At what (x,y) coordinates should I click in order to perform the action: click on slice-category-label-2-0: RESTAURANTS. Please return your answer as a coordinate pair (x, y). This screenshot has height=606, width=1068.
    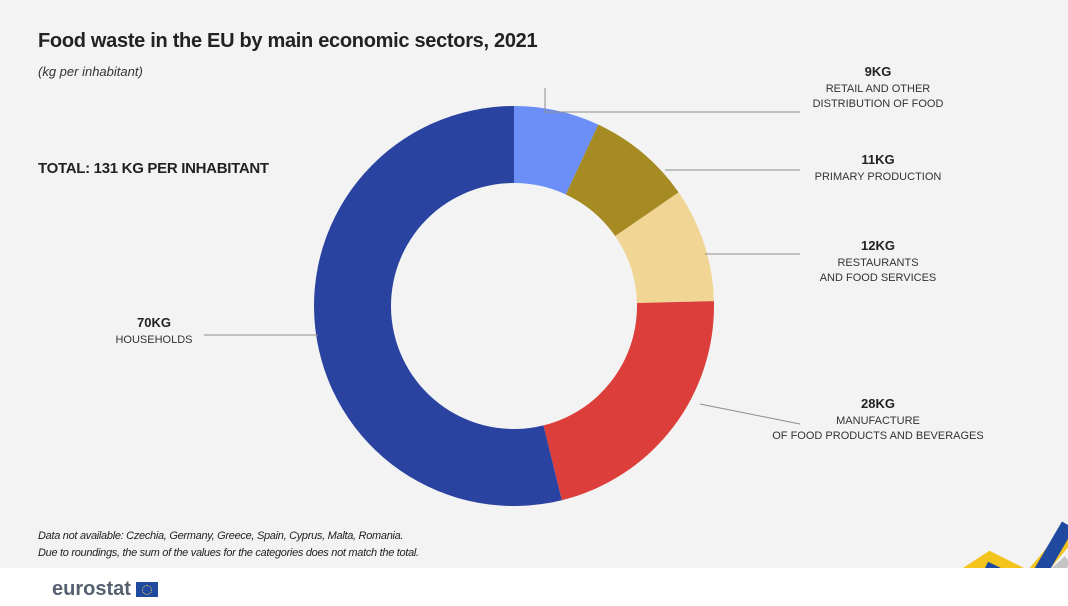
    Looking at the image, I should click on (877, 263).